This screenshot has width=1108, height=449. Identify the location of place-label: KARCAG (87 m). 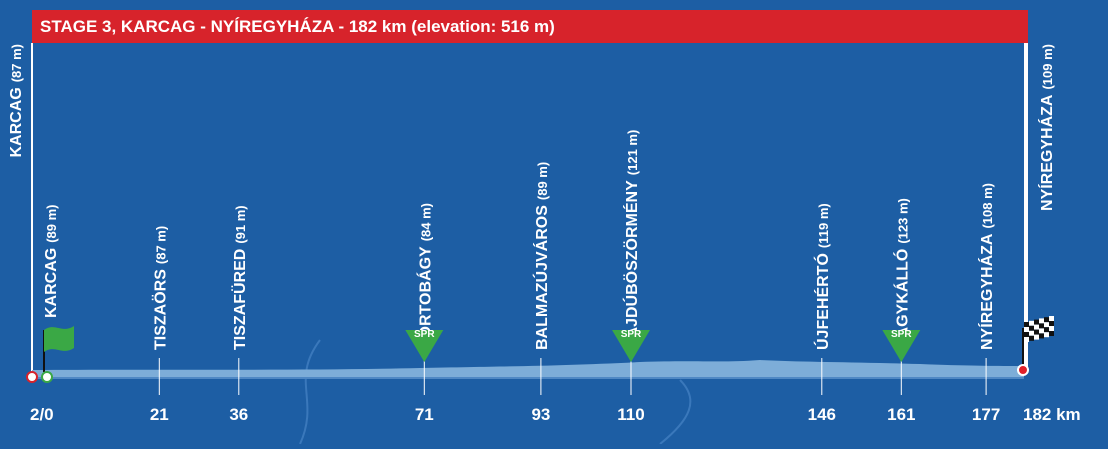
(16, 101).